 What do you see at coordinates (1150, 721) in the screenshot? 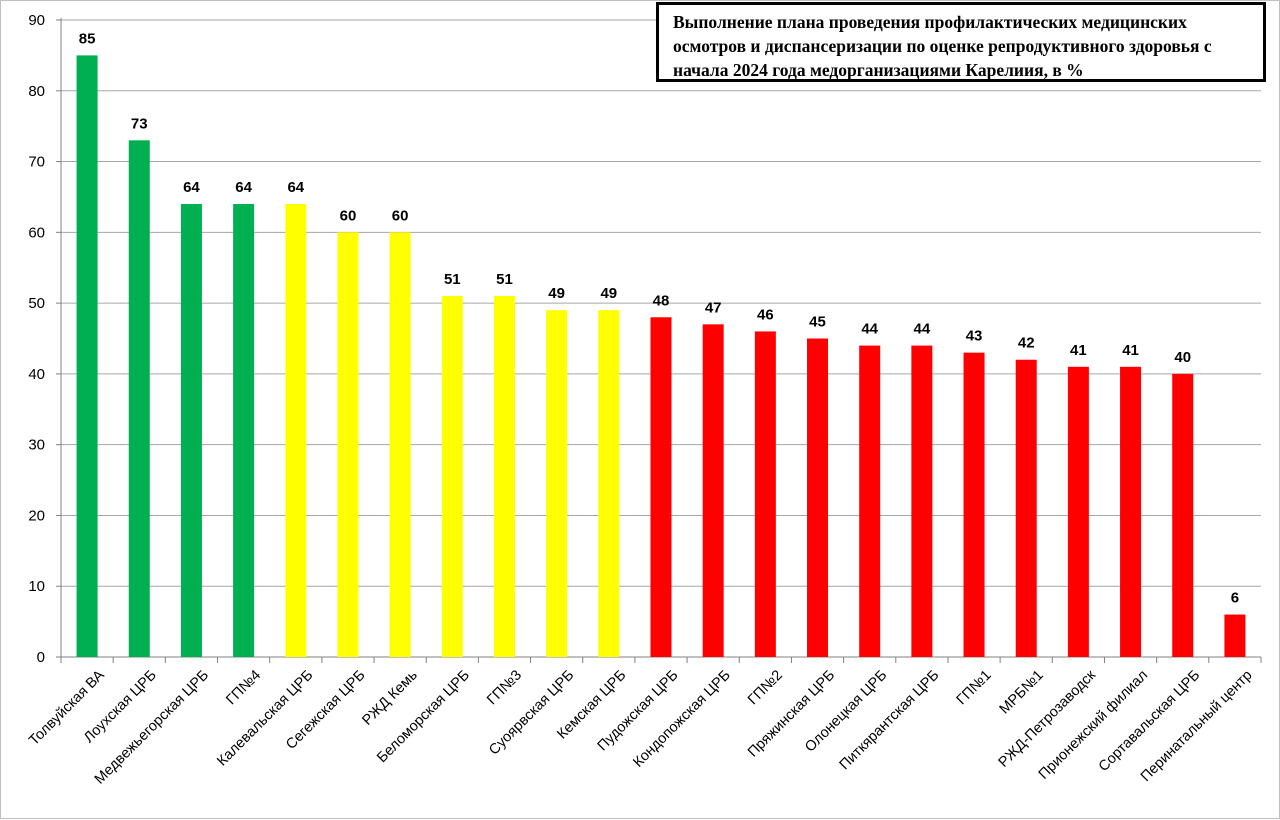
I see `category-label-22: Сортавальская ЦРБ` at bounding box center [1150, 721].